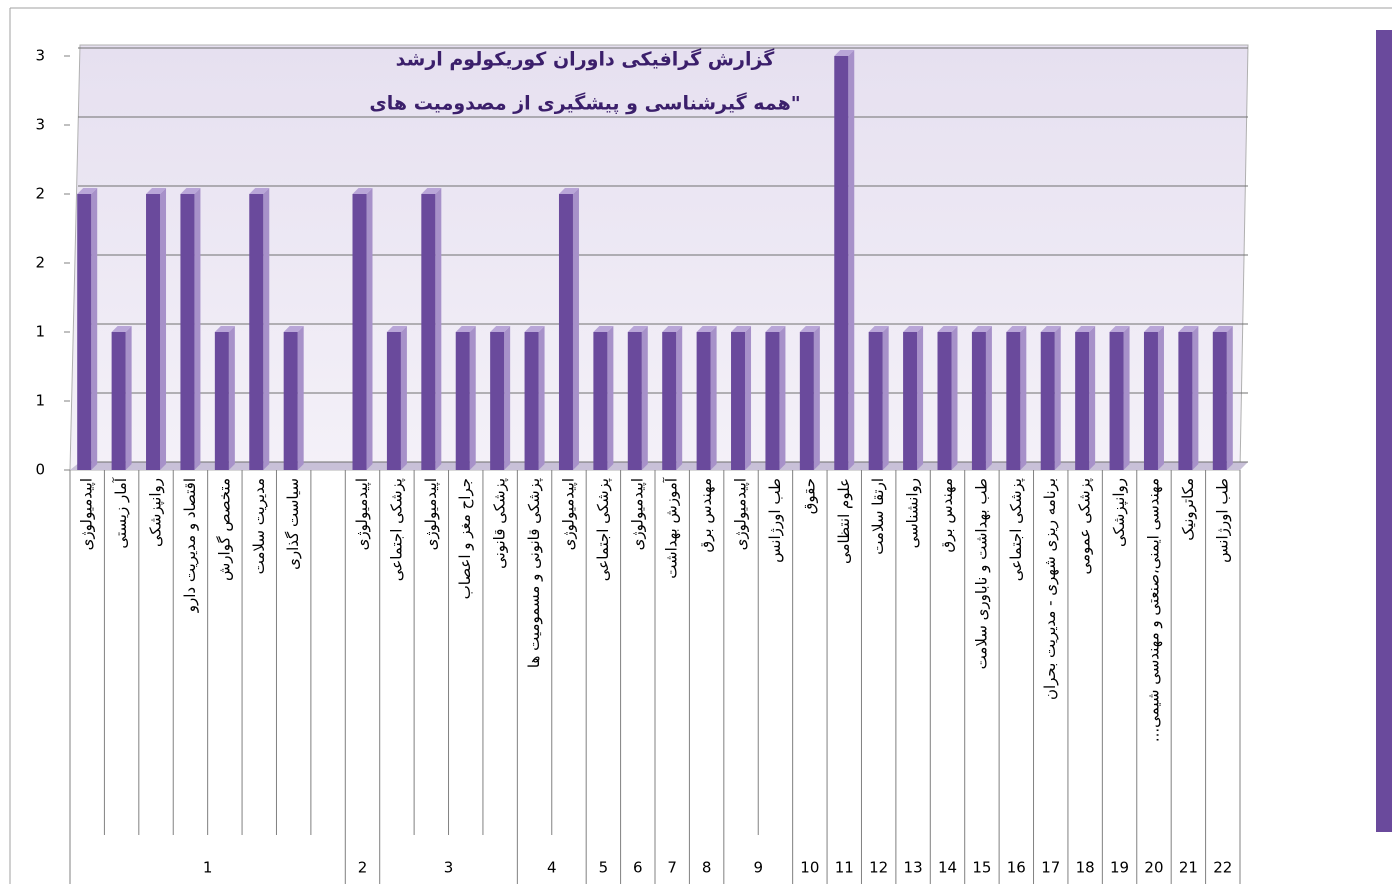 Image resolution: width=1392 pixels, height=884 pixels. What do you see at coordinates (1222, 520) in the screenshot?
I see `x-tick-label: طب اورژانس` at bounding box center [1222, 520].